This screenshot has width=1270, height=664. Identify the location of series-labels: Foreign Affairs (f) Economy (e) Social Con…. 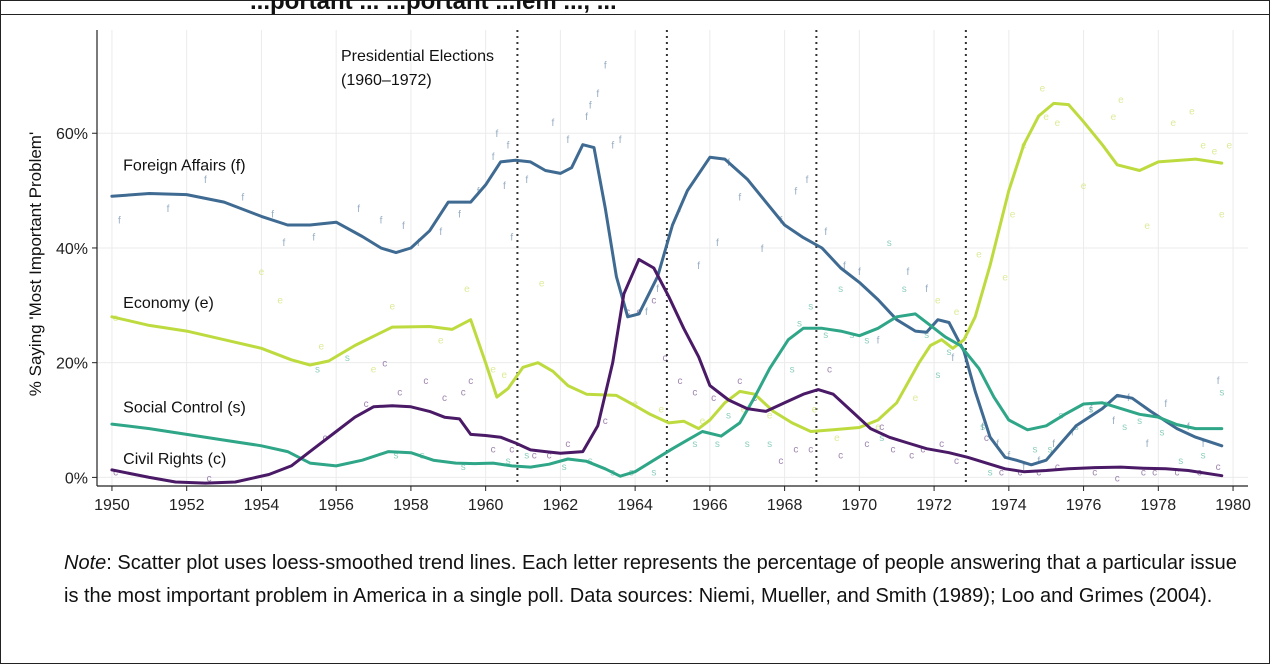
(184, 313).